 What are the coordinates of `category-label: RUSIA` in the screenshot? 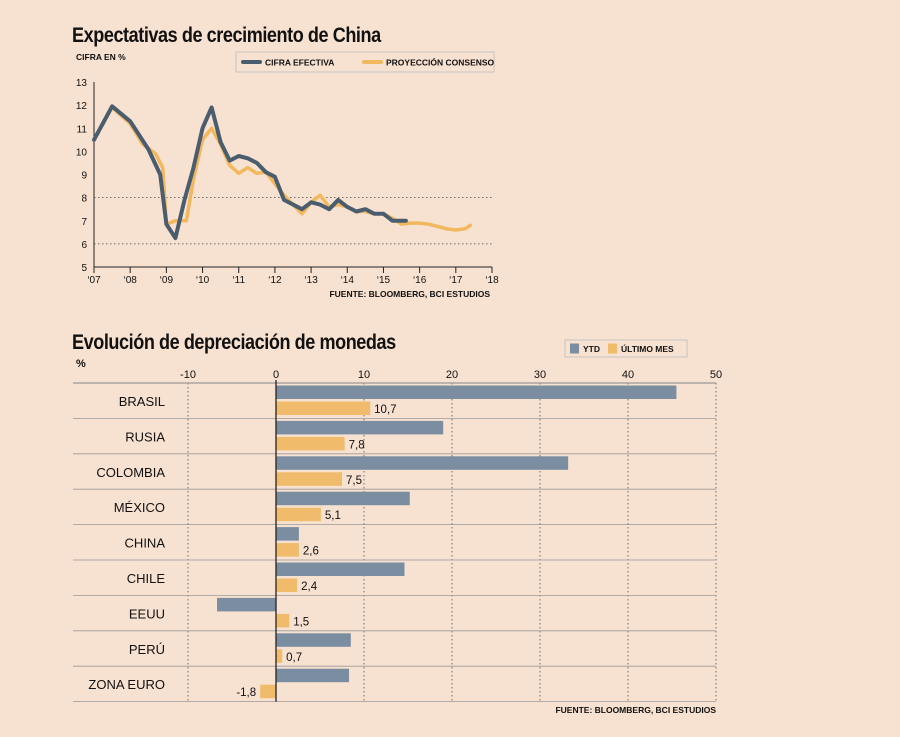 It's located at (145, 436).